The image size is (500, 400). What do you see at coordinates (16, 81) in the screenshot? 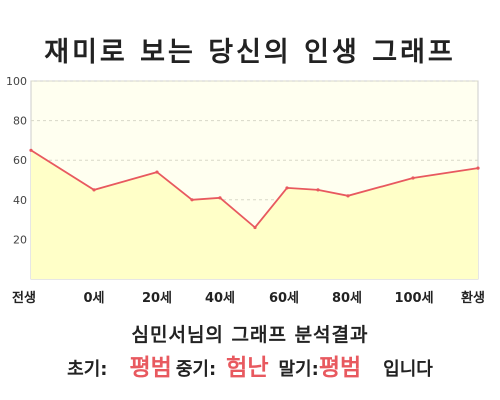
I see `y-tick-label: 100` at bounding box center [16, 81].